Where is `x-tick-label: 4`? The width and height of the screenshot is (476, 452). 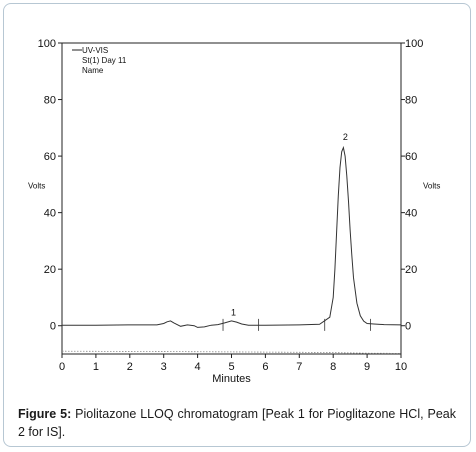 x-tick-label: 4 is located at coordinates (198, 367).